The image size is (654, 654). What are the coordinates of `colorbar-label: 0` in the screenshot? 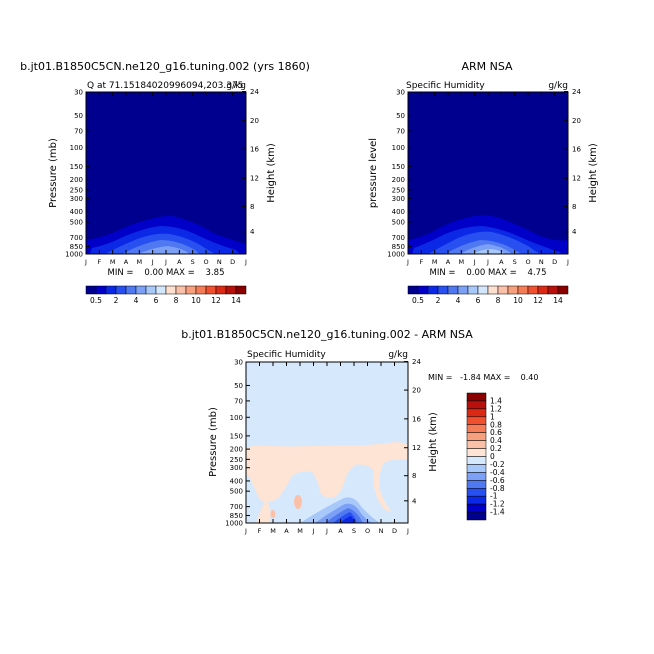 It's located at (492, 456).